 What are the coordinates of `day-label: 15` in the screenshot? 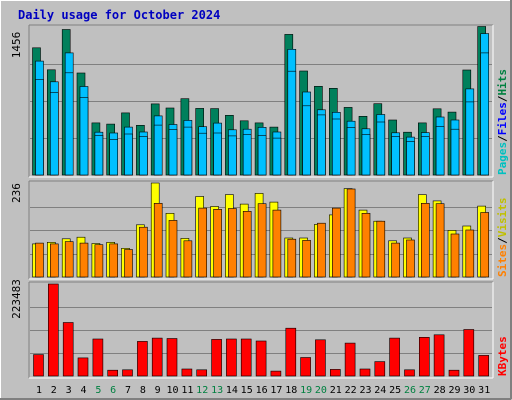 It's located at (247, 390).